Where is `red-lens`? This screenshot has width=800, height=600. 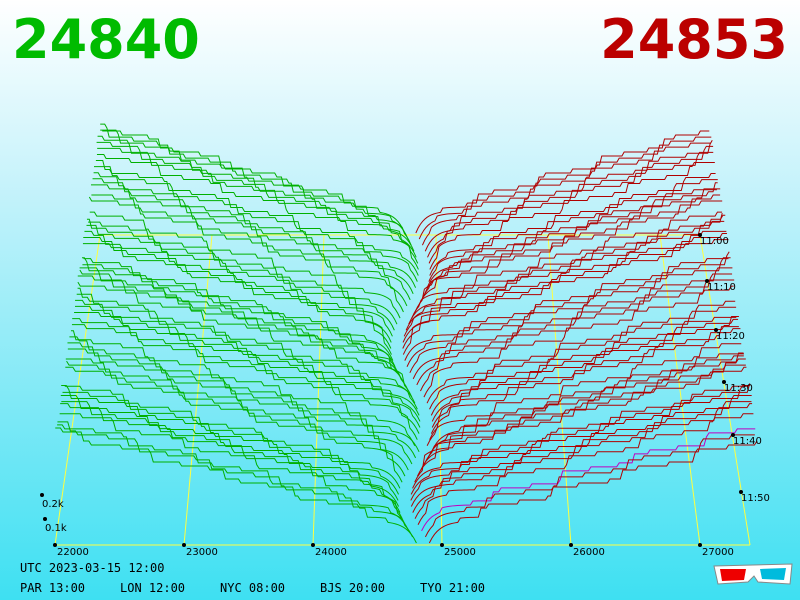 red-lens is located at coordinates (733, 575).